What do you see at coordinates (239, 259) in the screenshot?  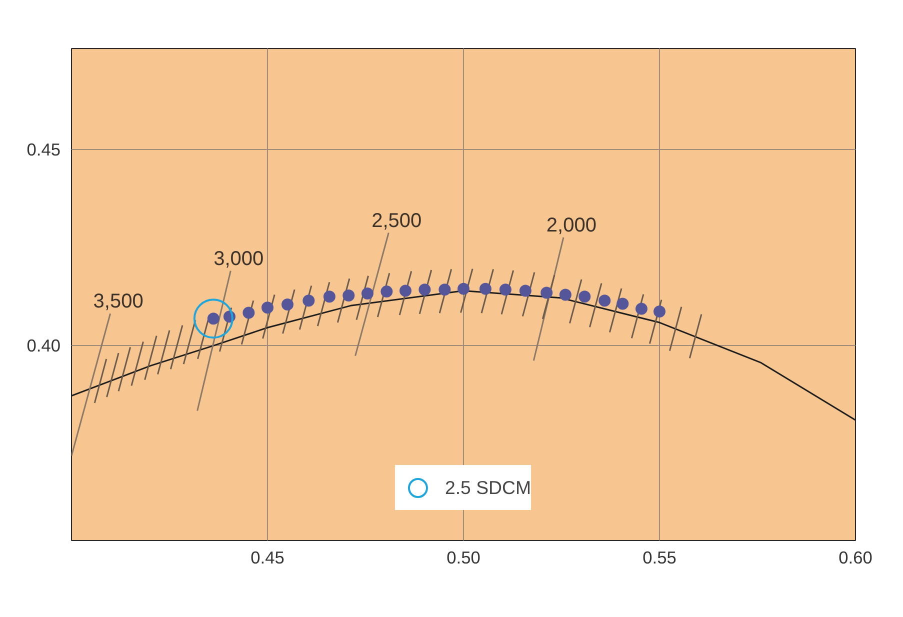 I see `annotation: 3,000` at bounding box center [239, 259].